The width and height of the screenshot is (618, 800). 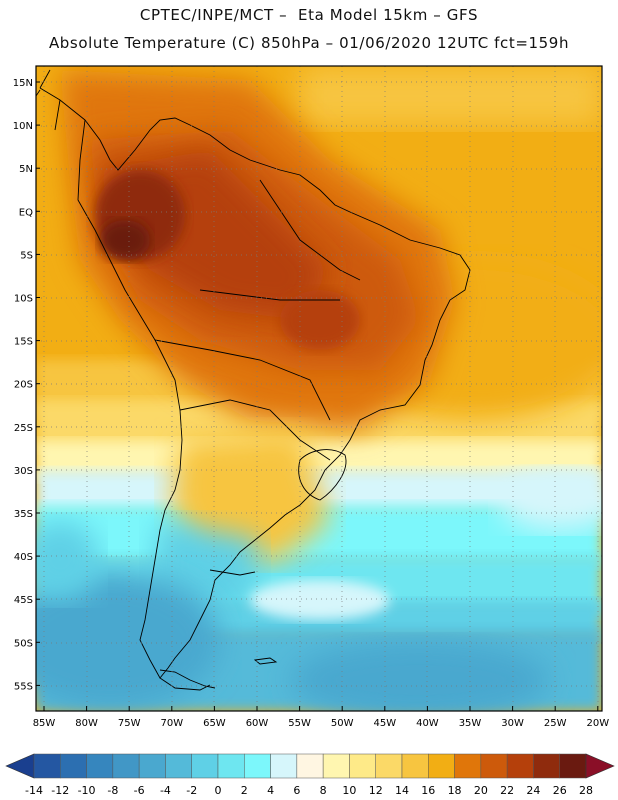 What do you see at coordinates (296, 790) in the screenshot?
I see `legend-label: 6` at bounding box center [296, 790].